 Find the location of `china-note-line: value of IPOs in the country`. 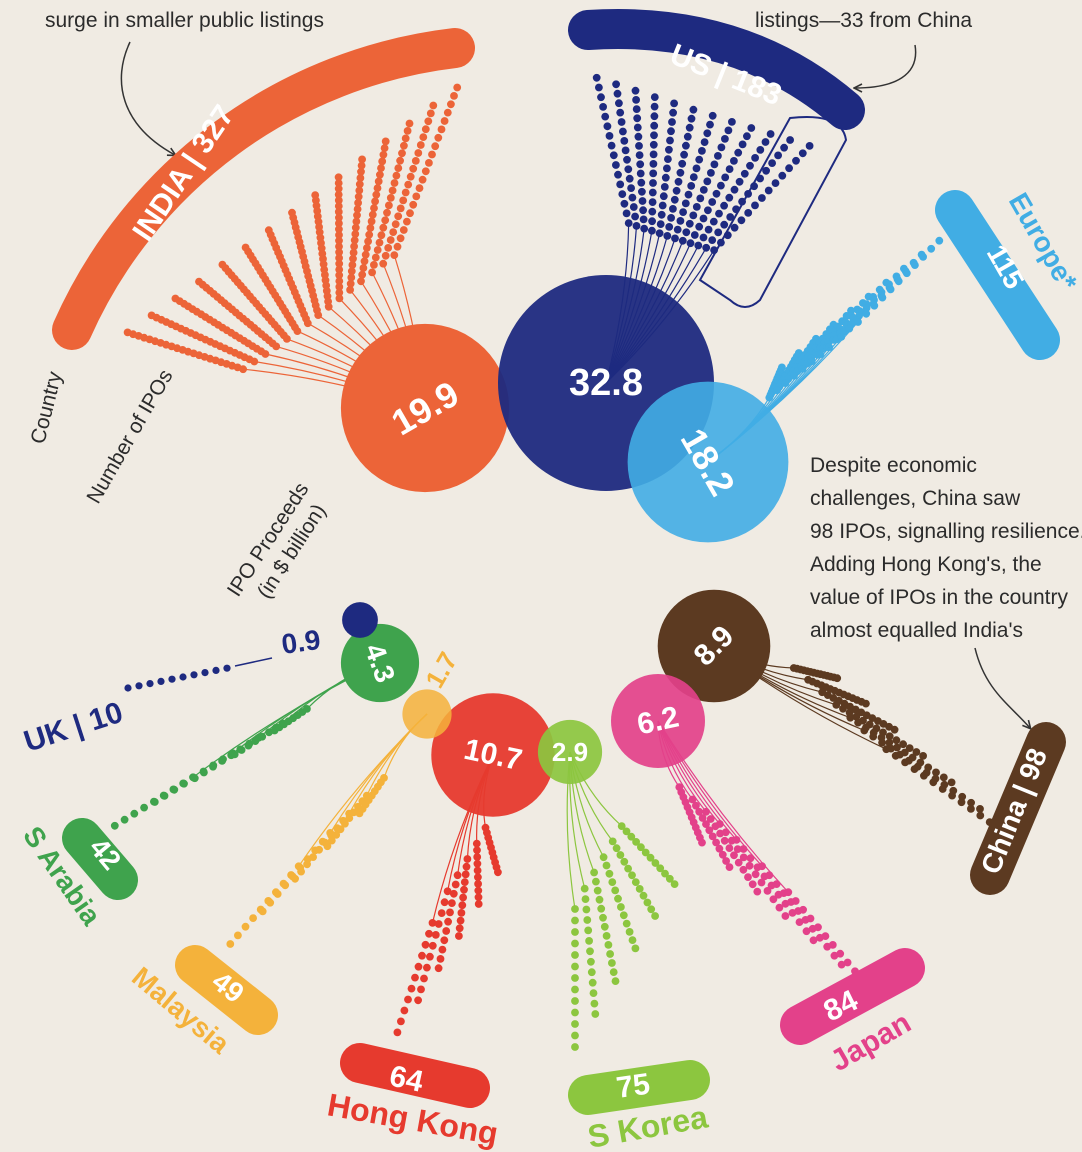

china-note-line: value of IPOs in the country is located at coordinates (939, 597).